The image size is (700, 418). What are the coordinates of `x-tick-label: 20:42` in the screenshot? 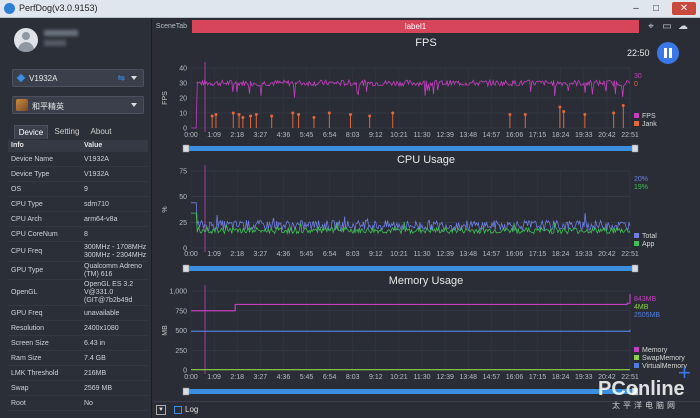 It's located at (607, 135).